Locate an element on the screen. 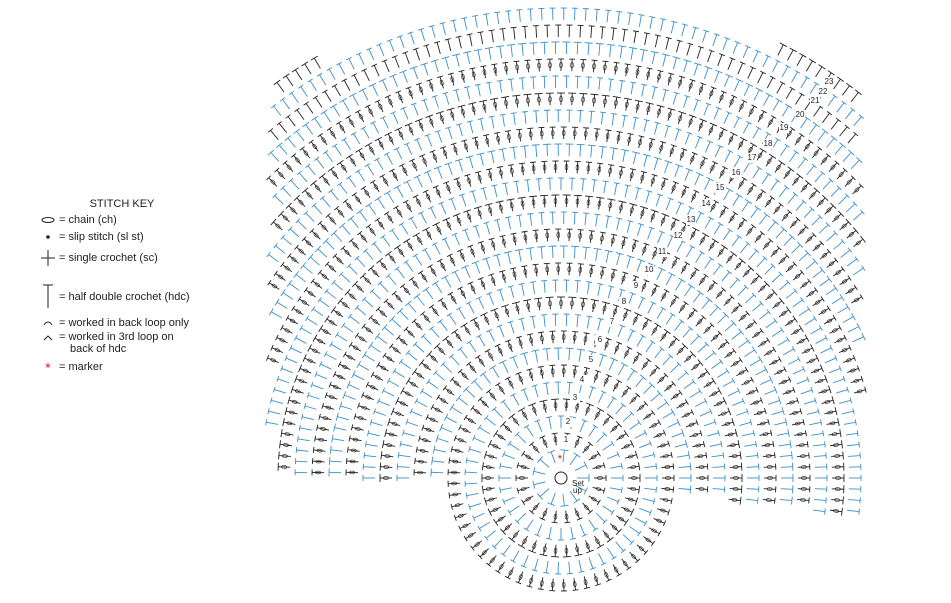 Image resolution: width=951 pixels, height=603 pixels. round-number-bg is located at coordinates (649, 270).